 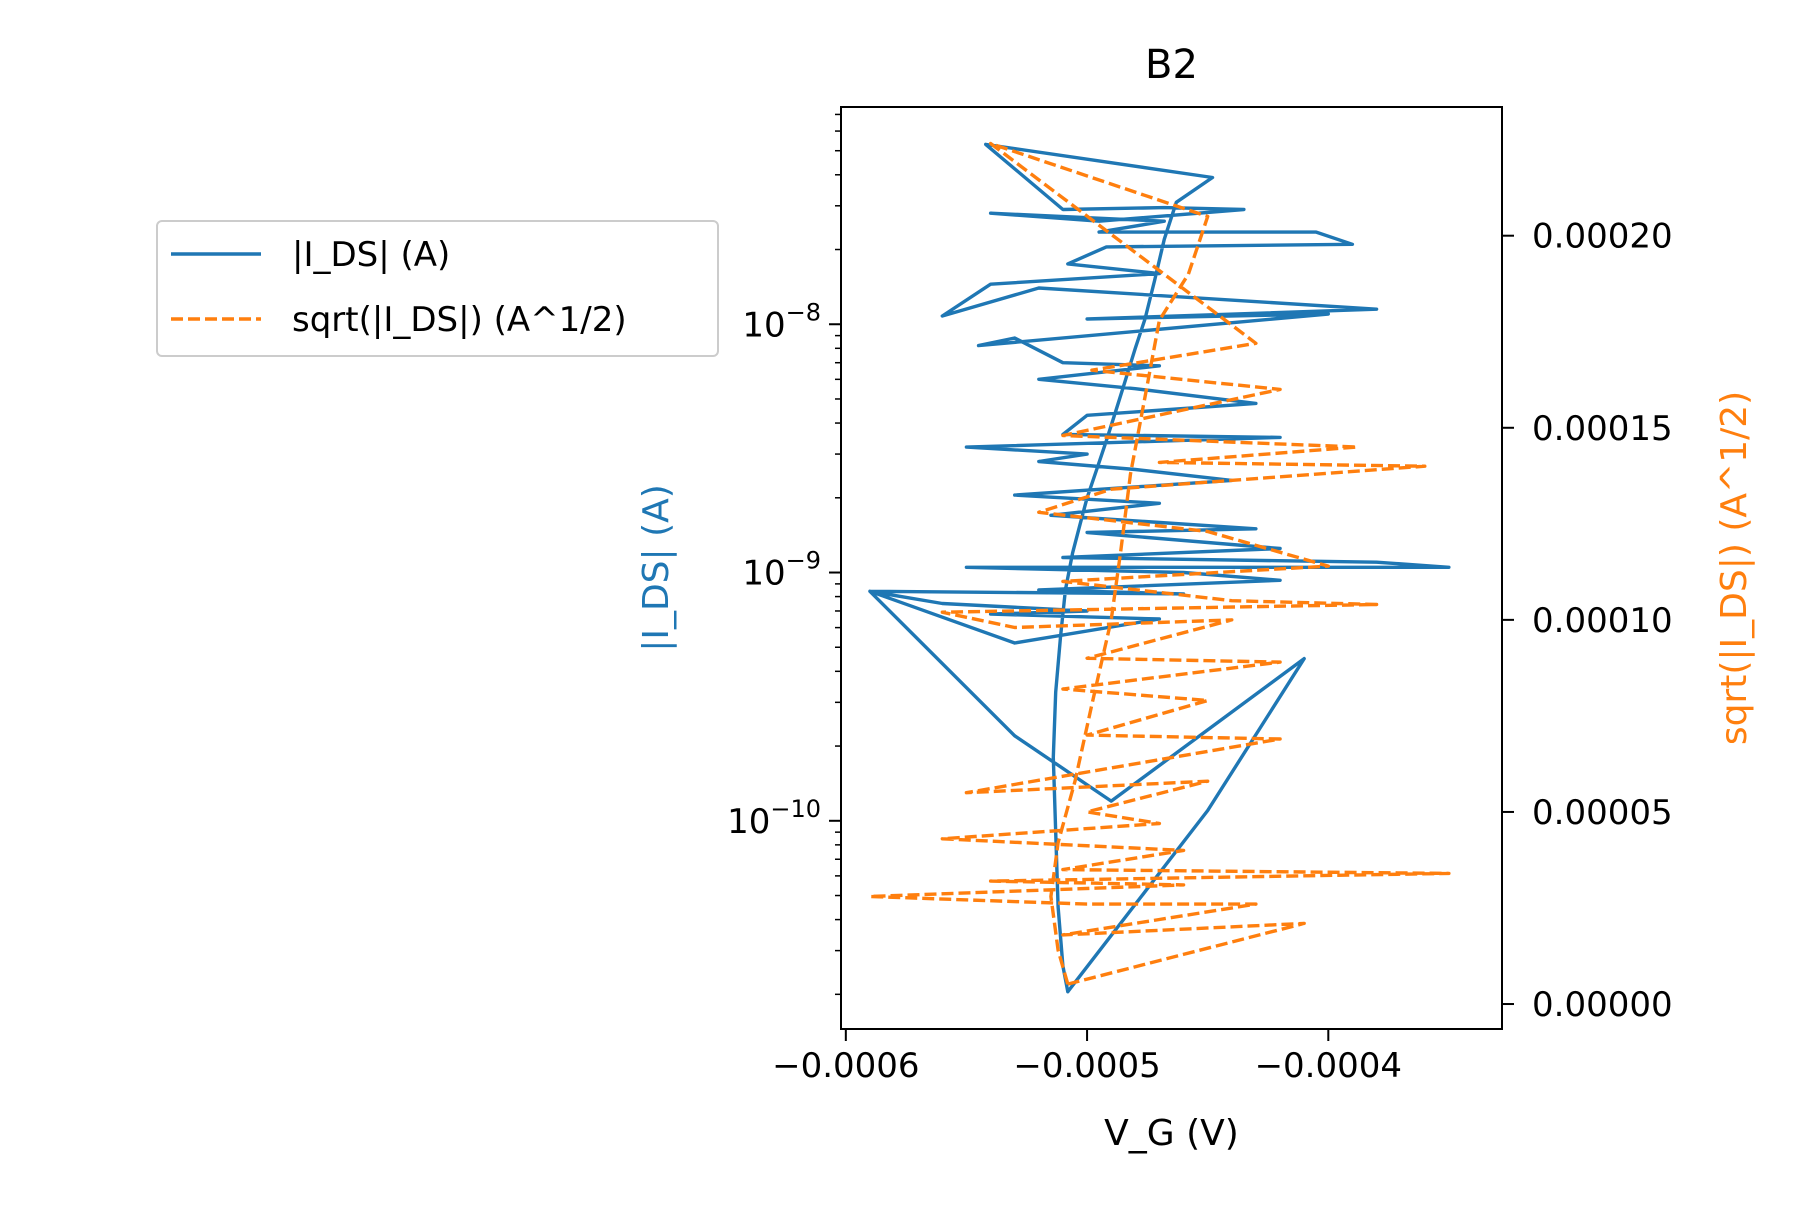 I want to click on y-right-tick-label: 0.00005, so click(x=1602, y=813).